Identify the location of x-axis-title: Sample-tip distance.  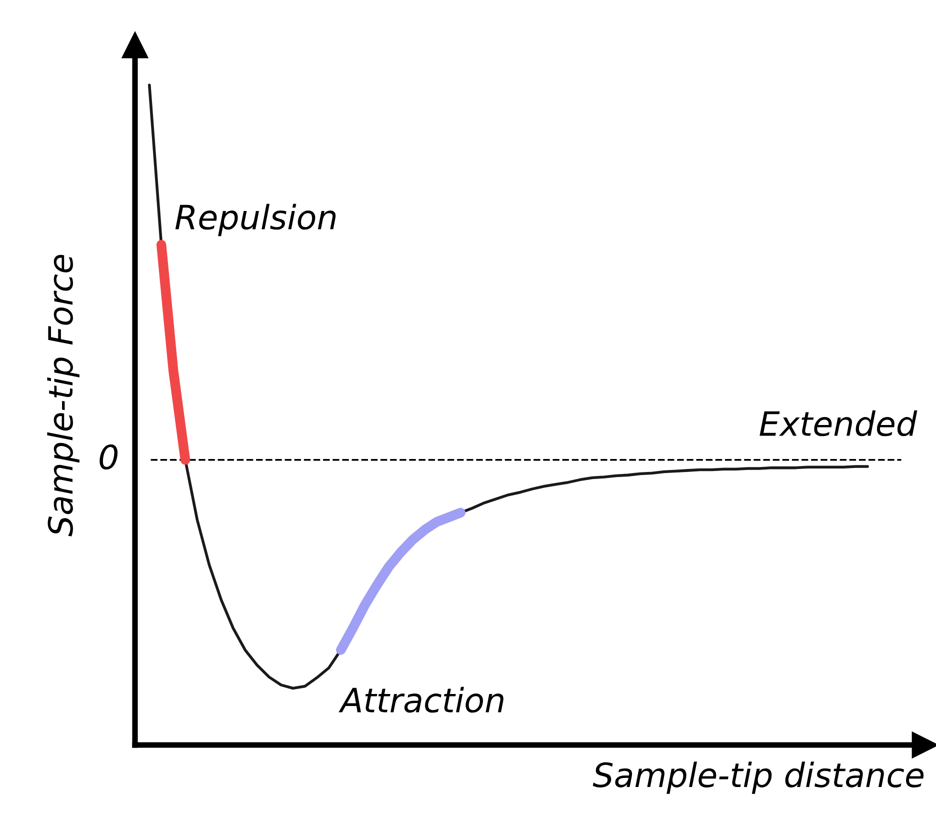
(758, 778).